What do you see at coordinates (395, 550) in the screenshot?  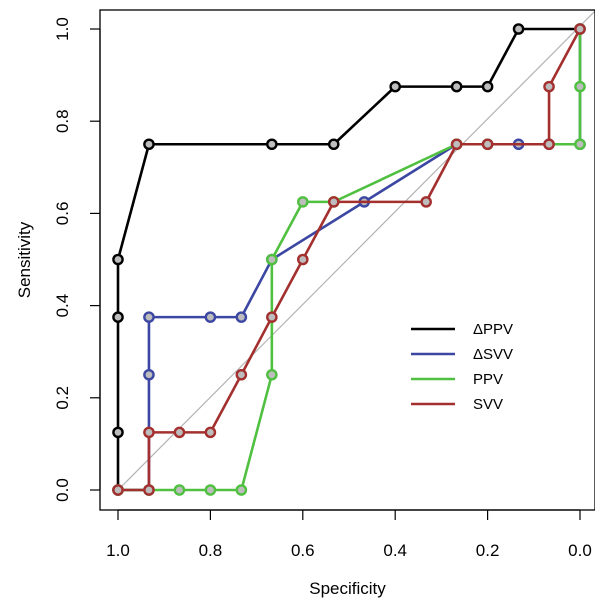 I see `x-tick-label: 0.4` at bounding box center [395, 550].